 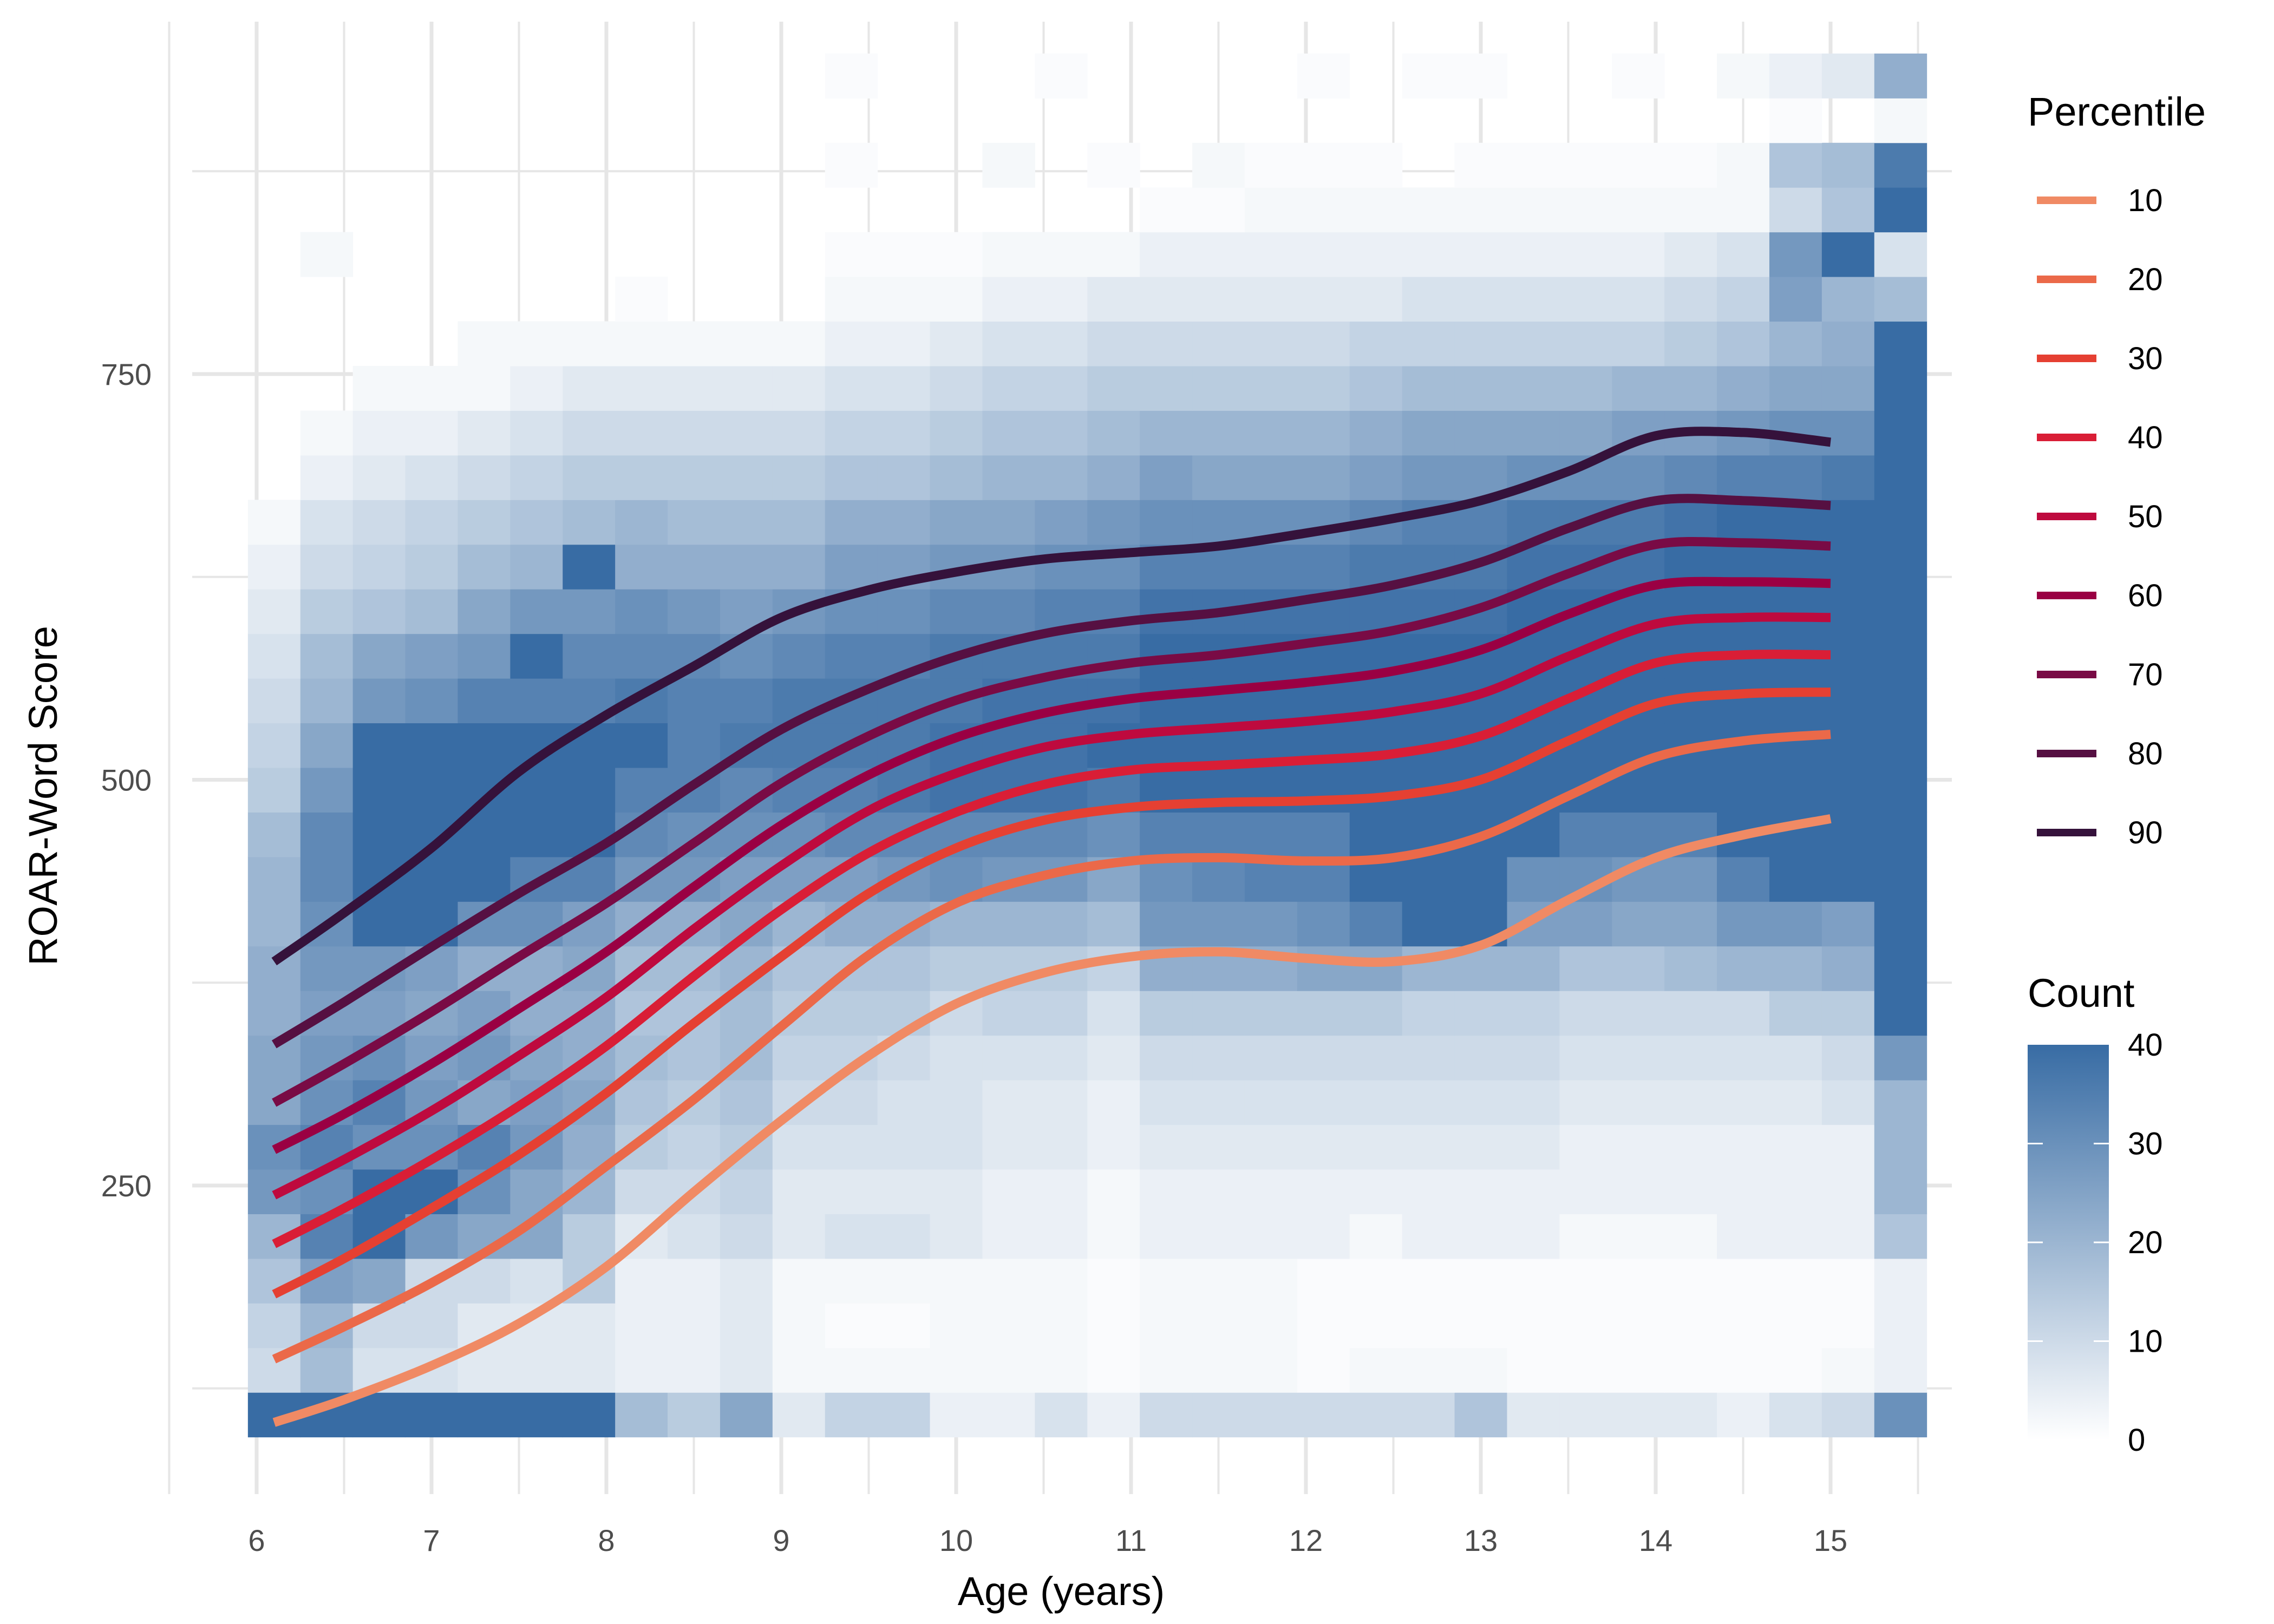 I want to click on y-axis-title: ROAR-Word Score, so click(x=44, y=796).